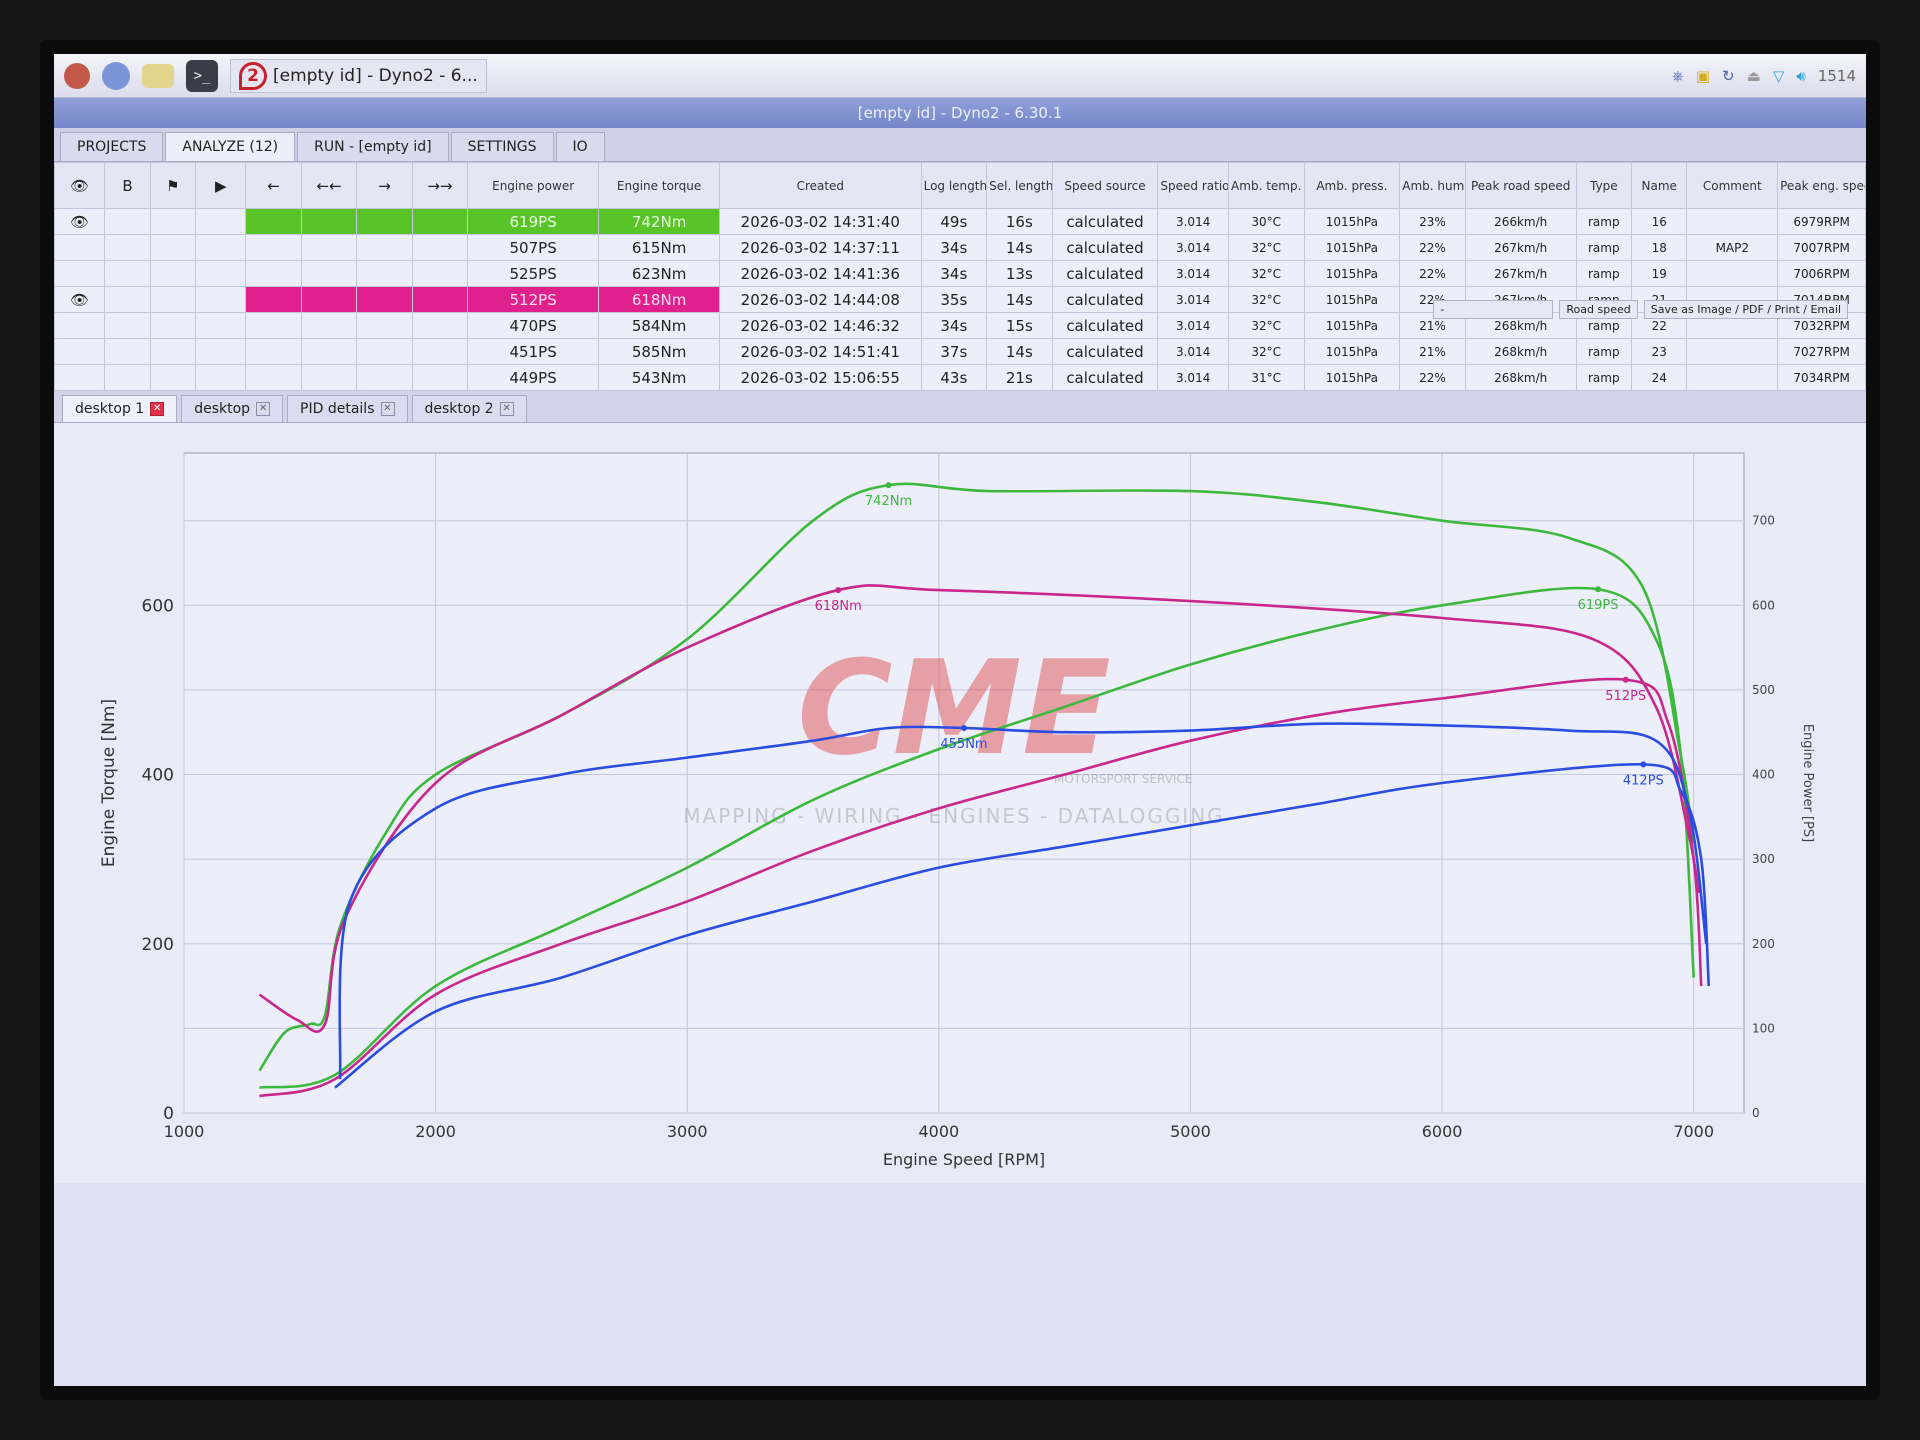  Describe the element at coordinates (1598, 309) in the screenshot. I see `speed-axis-dropdown: Road speed` at that location.